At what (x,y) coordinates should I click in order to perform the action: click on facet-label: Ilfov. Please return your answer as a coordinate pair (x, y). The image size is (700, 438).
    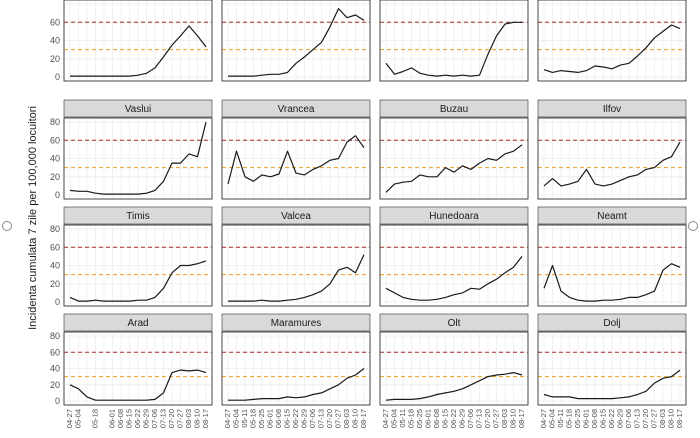
    Looking at the image, I should click on (612, 109).